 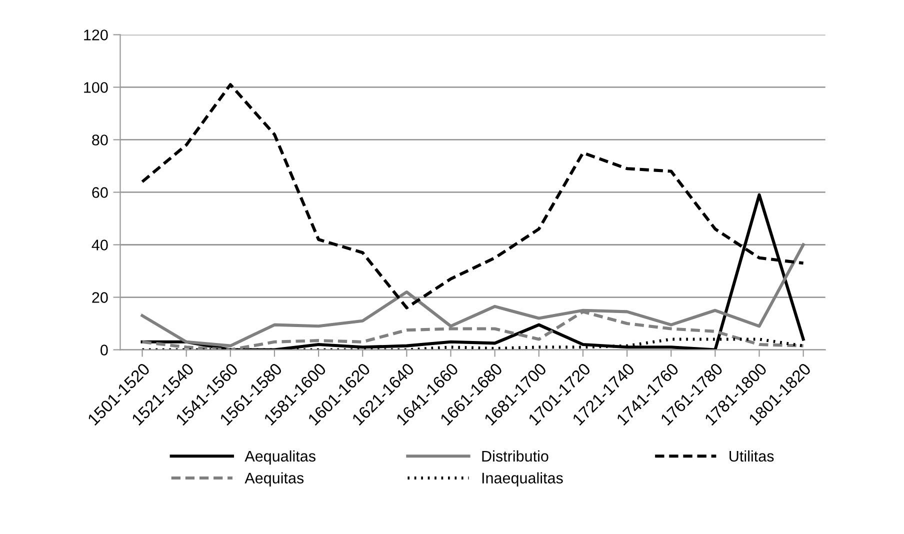 I want to click on legend-label: Inaequalitas, so click(x=522, y=479).